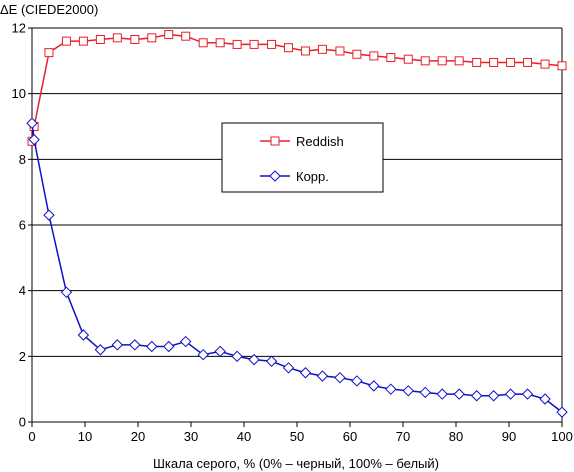  Describe the element at coordinates (509, 436) in the screenshot. I see `x-tick-label: 90` at that location.